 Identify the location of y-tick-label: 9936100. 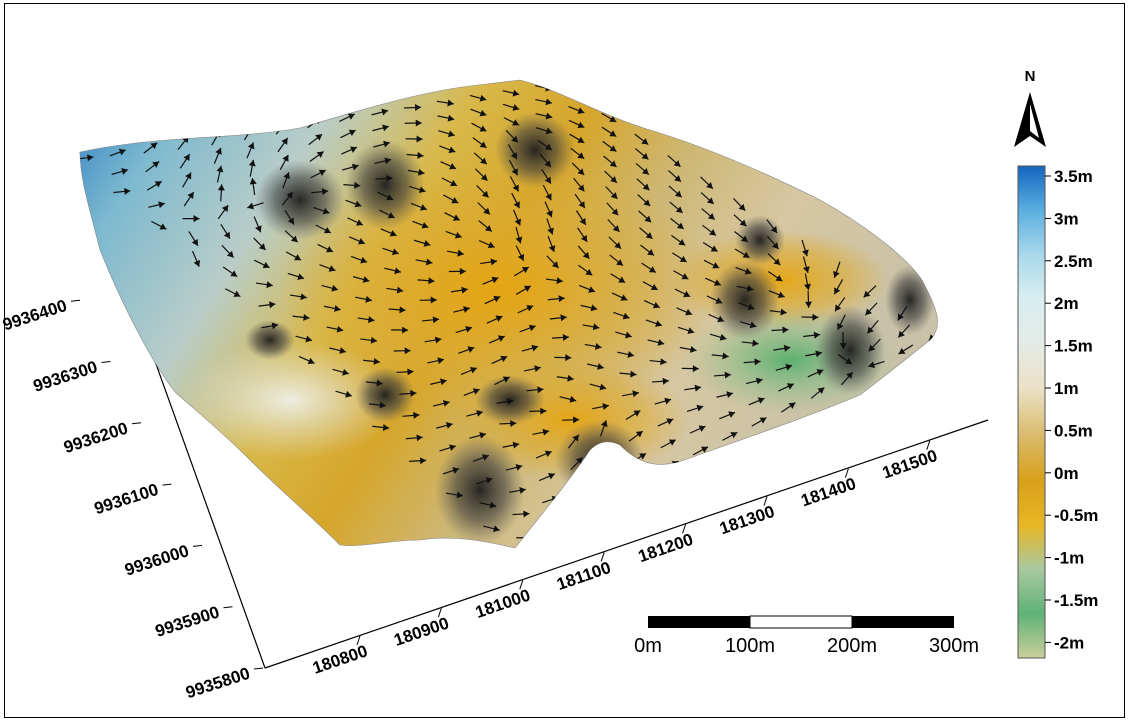
(126, 499).